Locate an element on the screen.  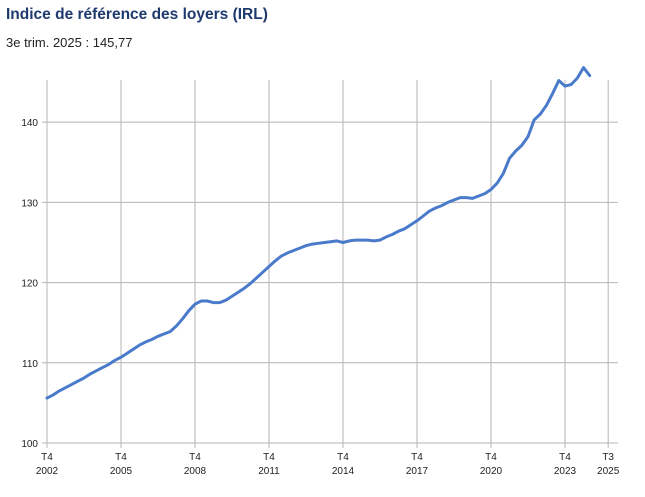
x-tick-year-label: 2011 is located at coordinates (269, 471).